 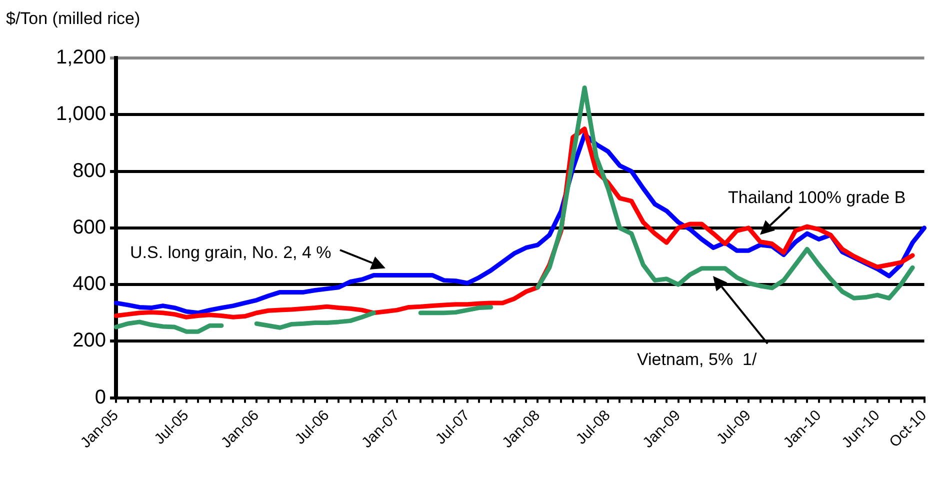 What do you see at coordinates (817, 197) in the screenshot?
I see `series-label: Thailand 100% grade B` at bounding box center [817, 197].